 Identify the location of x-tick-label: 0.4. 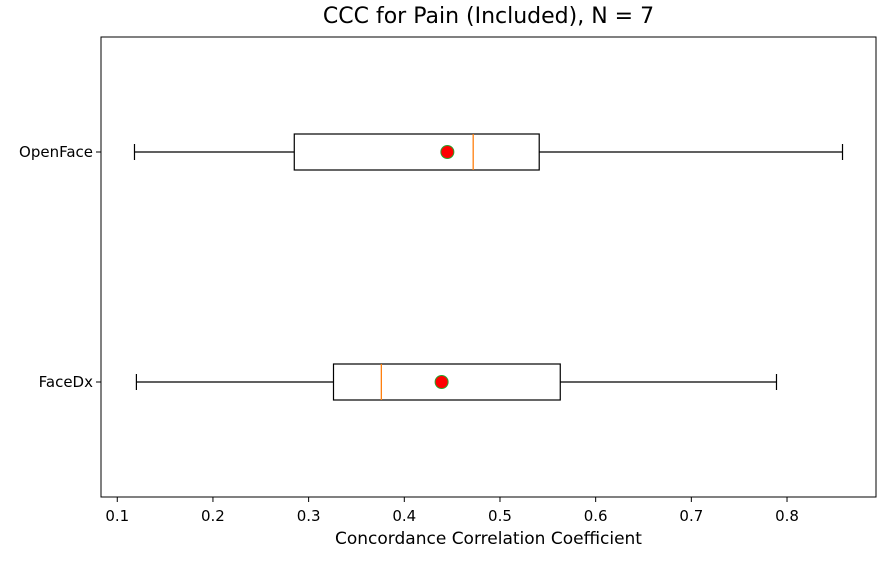
(404, 516).